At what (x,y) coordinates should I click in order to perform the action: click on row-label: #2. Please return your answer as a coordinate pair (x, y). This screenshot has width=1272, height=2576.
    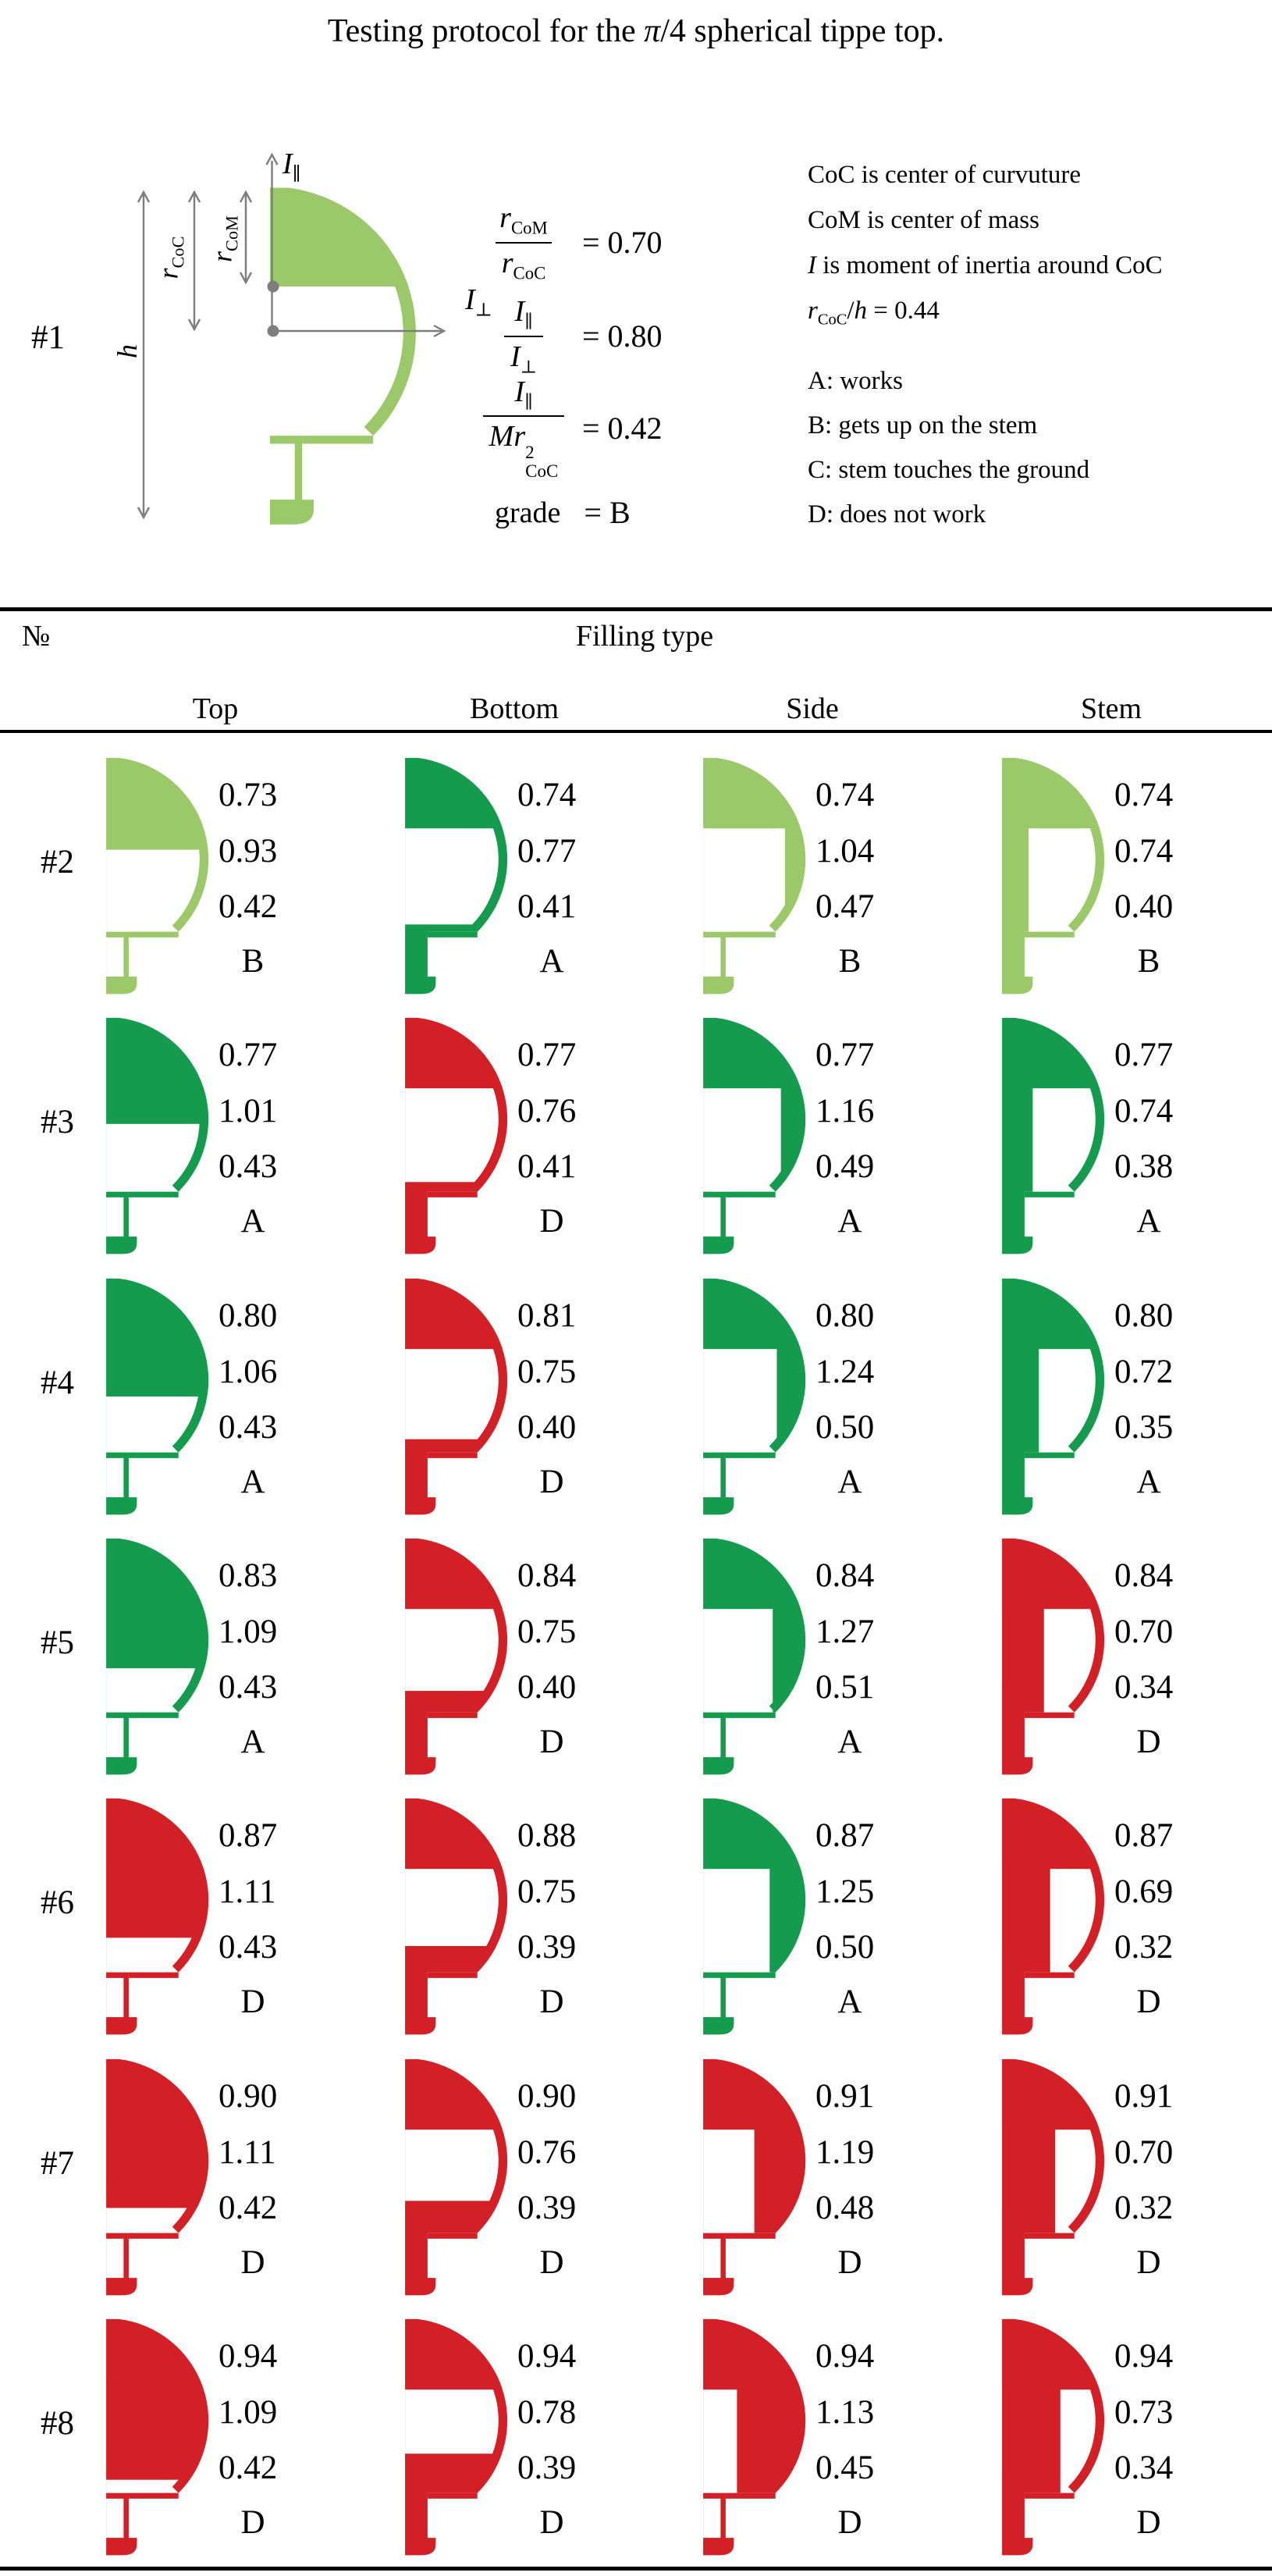
    Looking at the image, I should click on (57, 862).